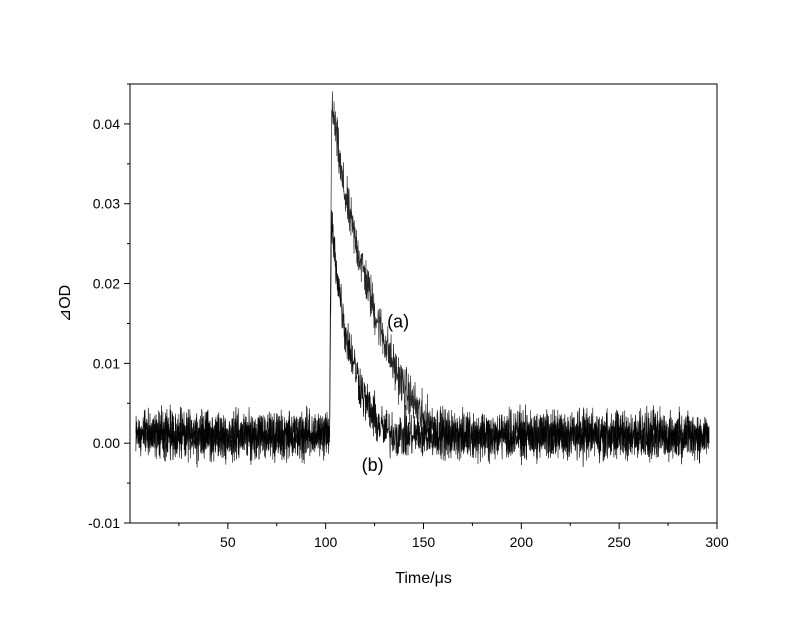 This screenshot has height=632, width=800. I want to click on x-tick-label: 150, so click(424, 542).